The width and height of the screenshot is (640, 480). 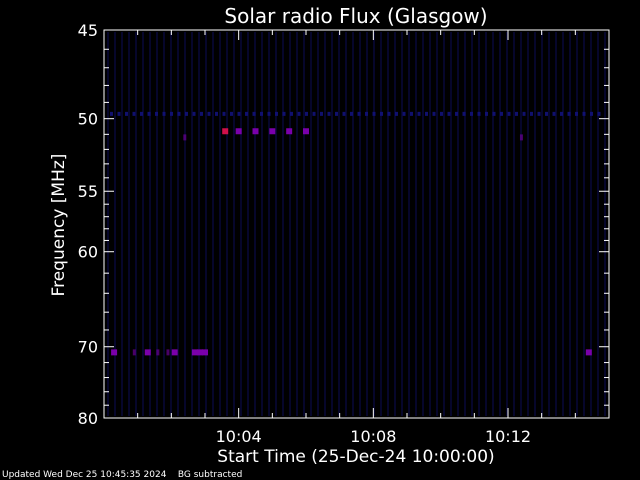 What do you see at coordinates (355, 457) in the screenshot?
I see `x-axis-label: Start Time (25-Dec-24 10:00:00)` at bounding box center [355, 457].